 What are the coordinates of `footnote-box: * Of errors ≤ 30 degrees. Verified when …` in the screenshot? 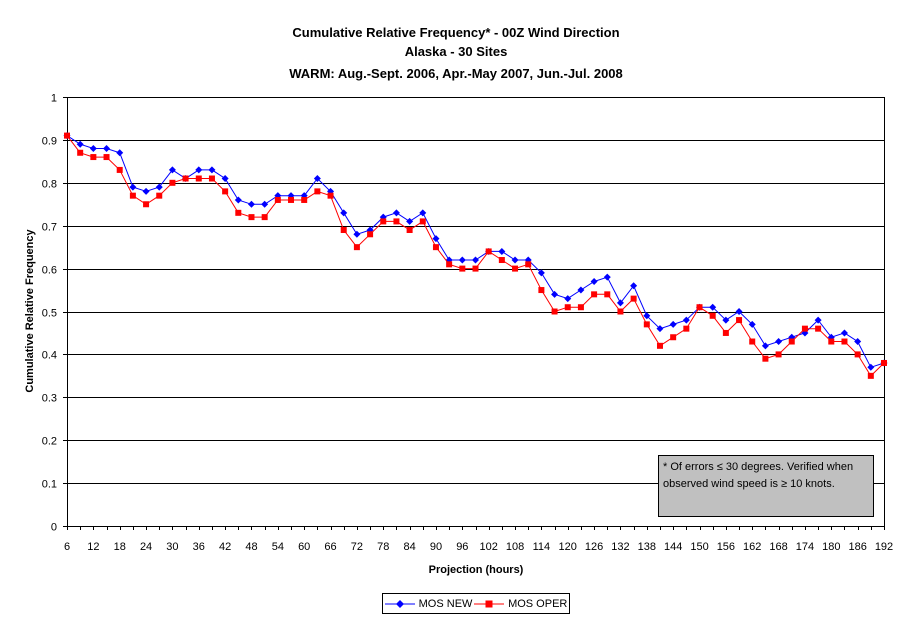 It's located at (766, 486).